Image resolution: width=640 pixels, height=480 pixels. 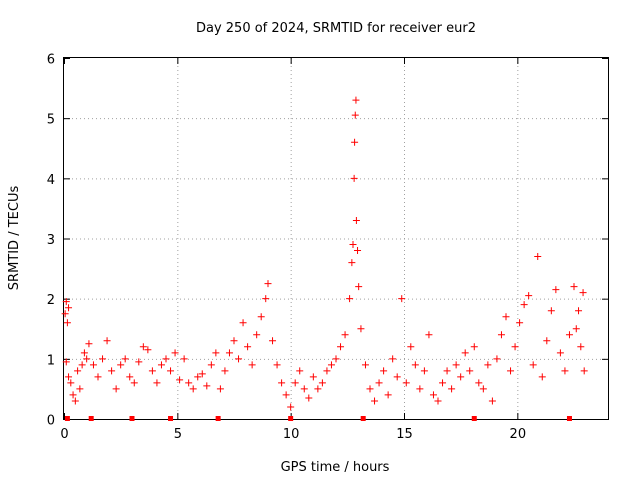 What do you see at coordinates (51, 60) in the screenshot?
I see `y-tick-label: 6` at bounding box center [51, 60].